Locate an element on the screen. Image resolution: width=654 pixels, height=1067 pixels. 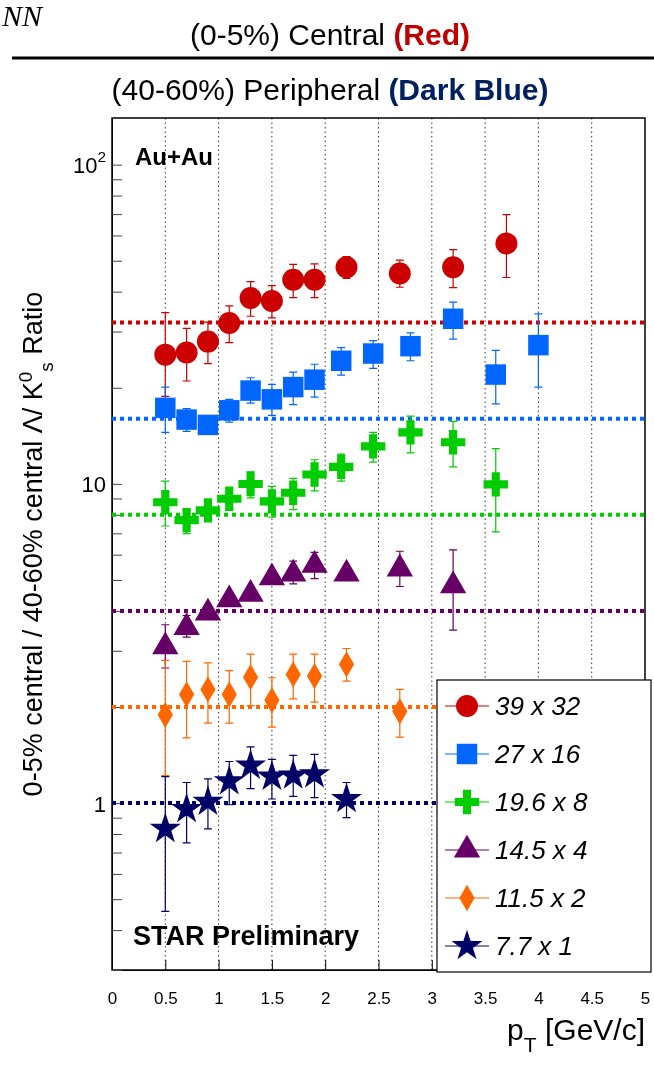
chart-subtitle: (40-60%) Peripheral (Dark Blue) is located at coordinates (330, 89).